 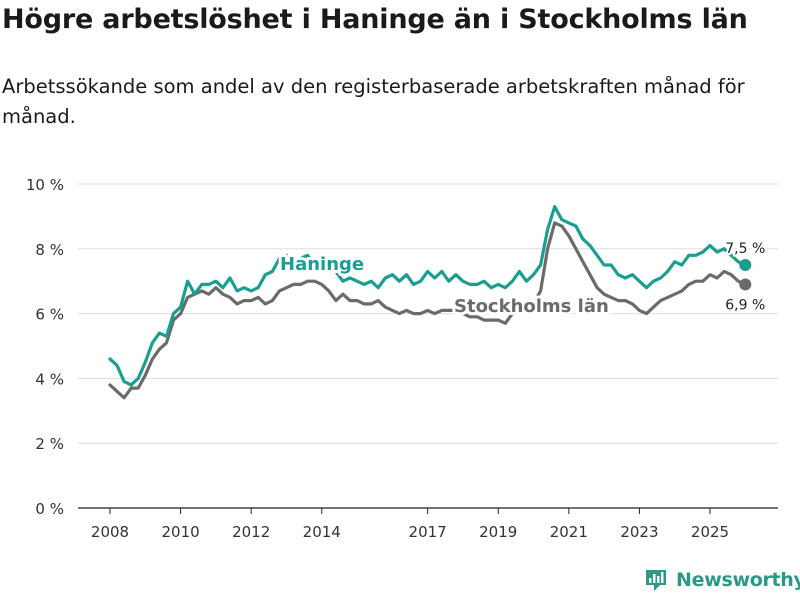 I want to click on x-tick-label: 2010, so click(x=180, y=532).